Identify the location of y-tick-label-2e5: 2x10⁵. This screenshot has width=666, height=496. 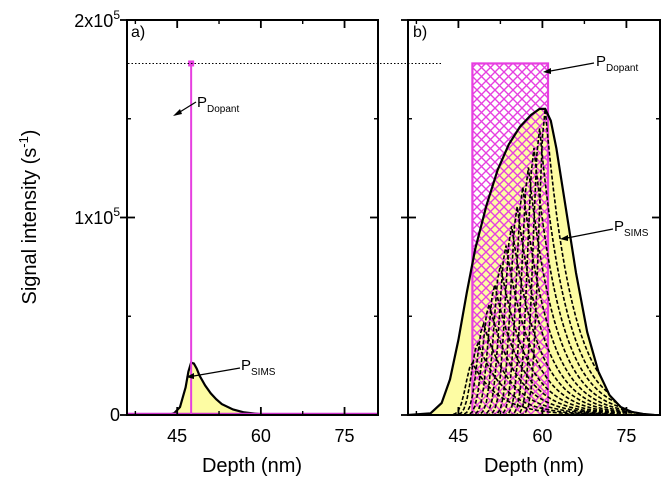
(97, 19).